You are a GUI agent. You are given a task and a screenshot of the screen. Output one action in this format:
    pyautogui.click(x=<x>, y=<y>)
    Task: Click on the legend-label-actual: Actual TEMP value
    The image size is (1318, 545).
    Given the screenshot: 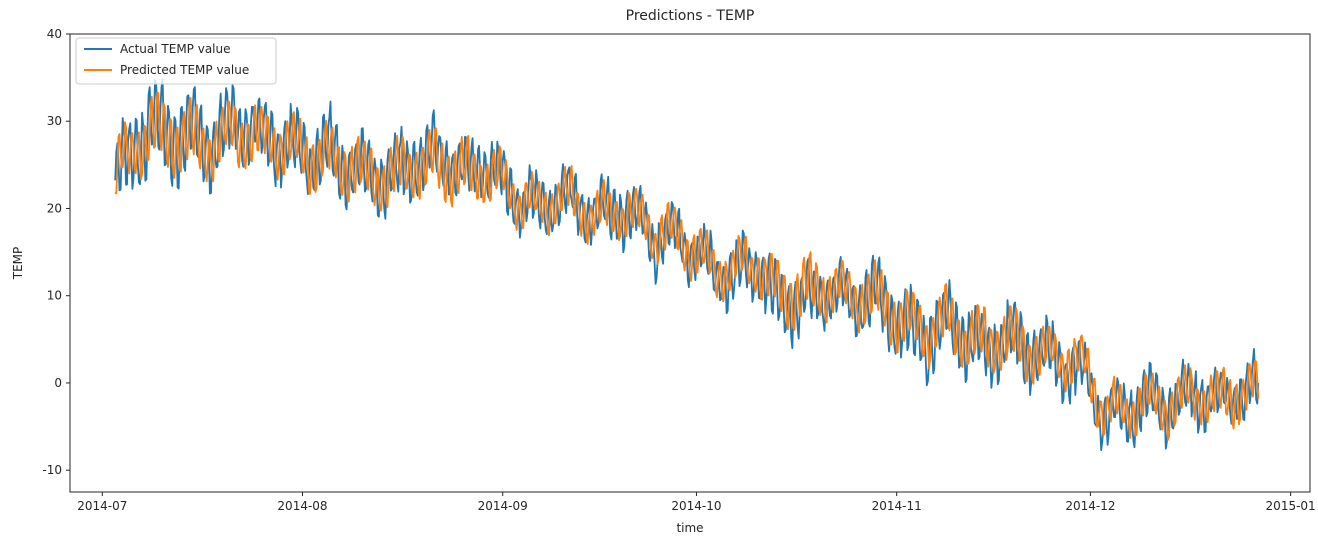 What is the action you would take?
    pyautogui.click(x=175, y=49)
    